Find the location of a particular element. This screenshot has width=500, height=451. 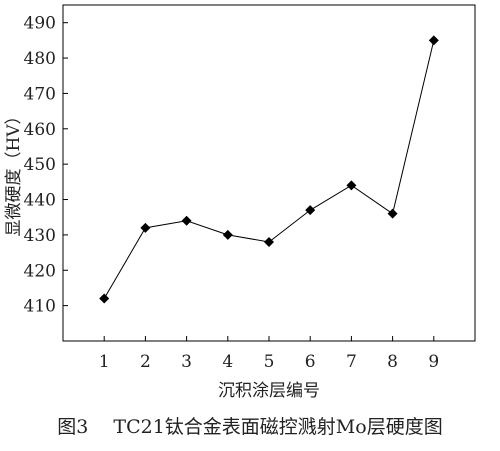

x-tick-label: 5 is located at coordinates (269, 362).